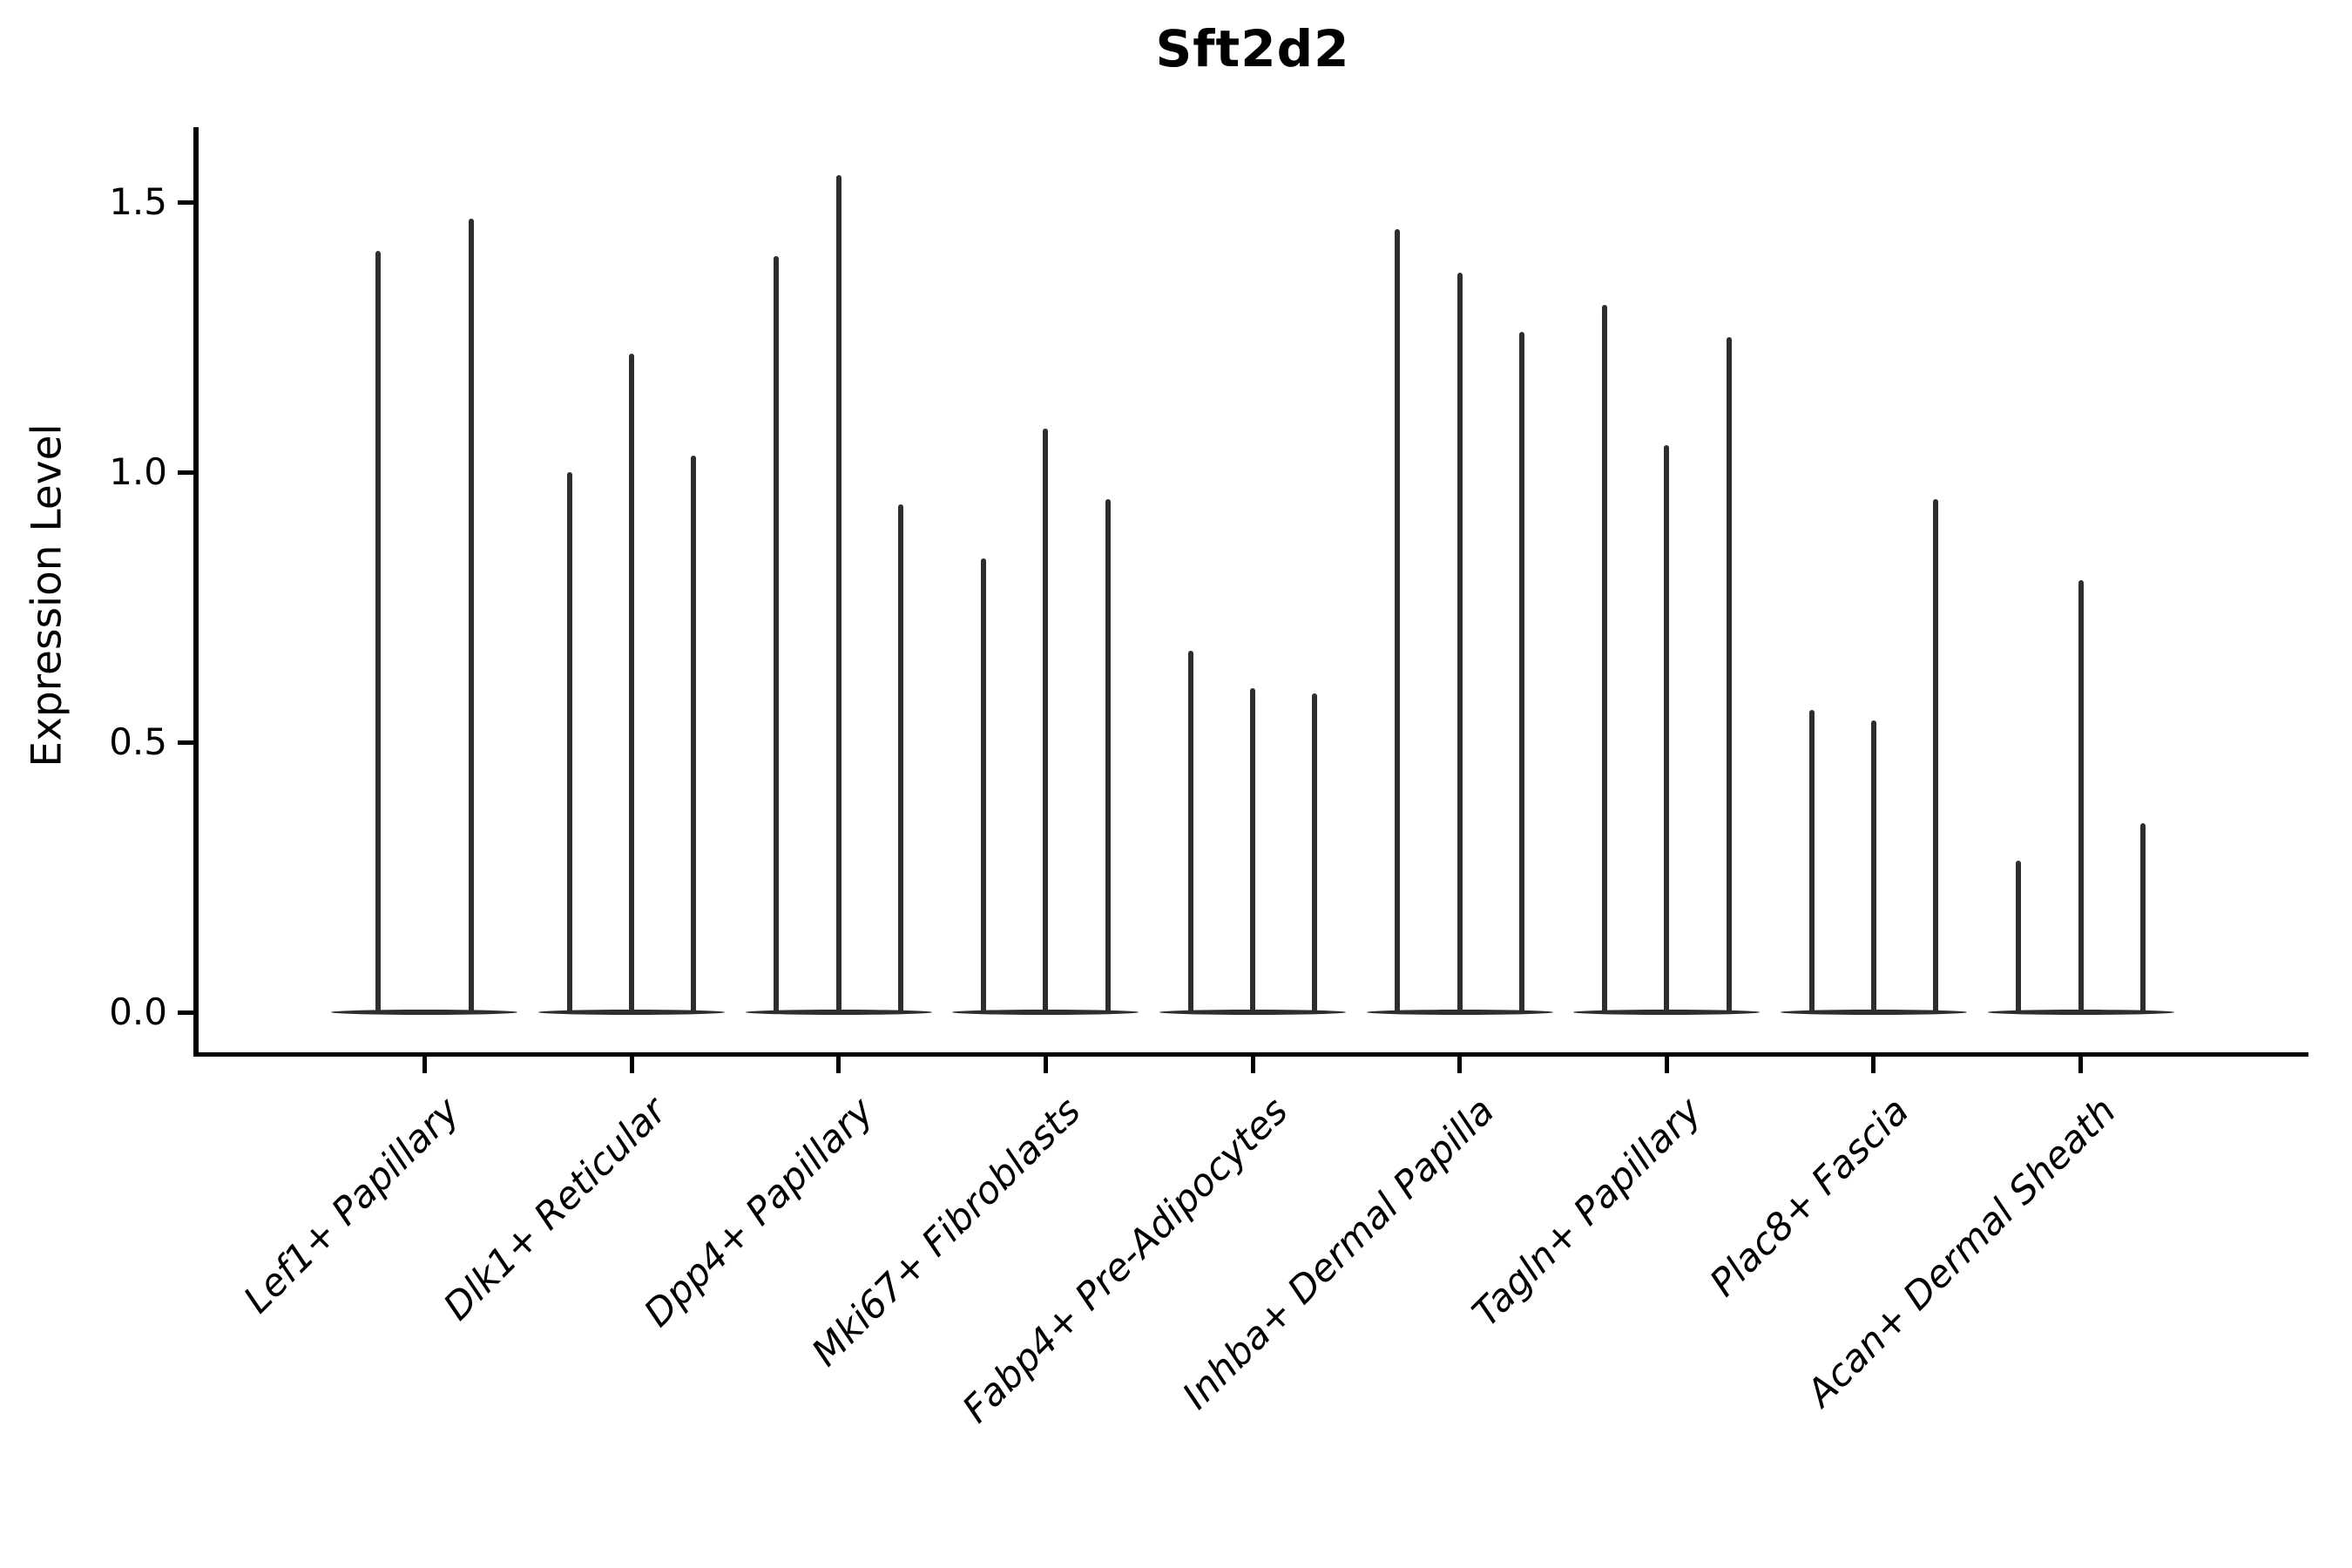 This screenshot has width=2352, height=1568. Describe the element at coordinates (196, 592) in the screenshot. I see `y-axis-line` at that location.